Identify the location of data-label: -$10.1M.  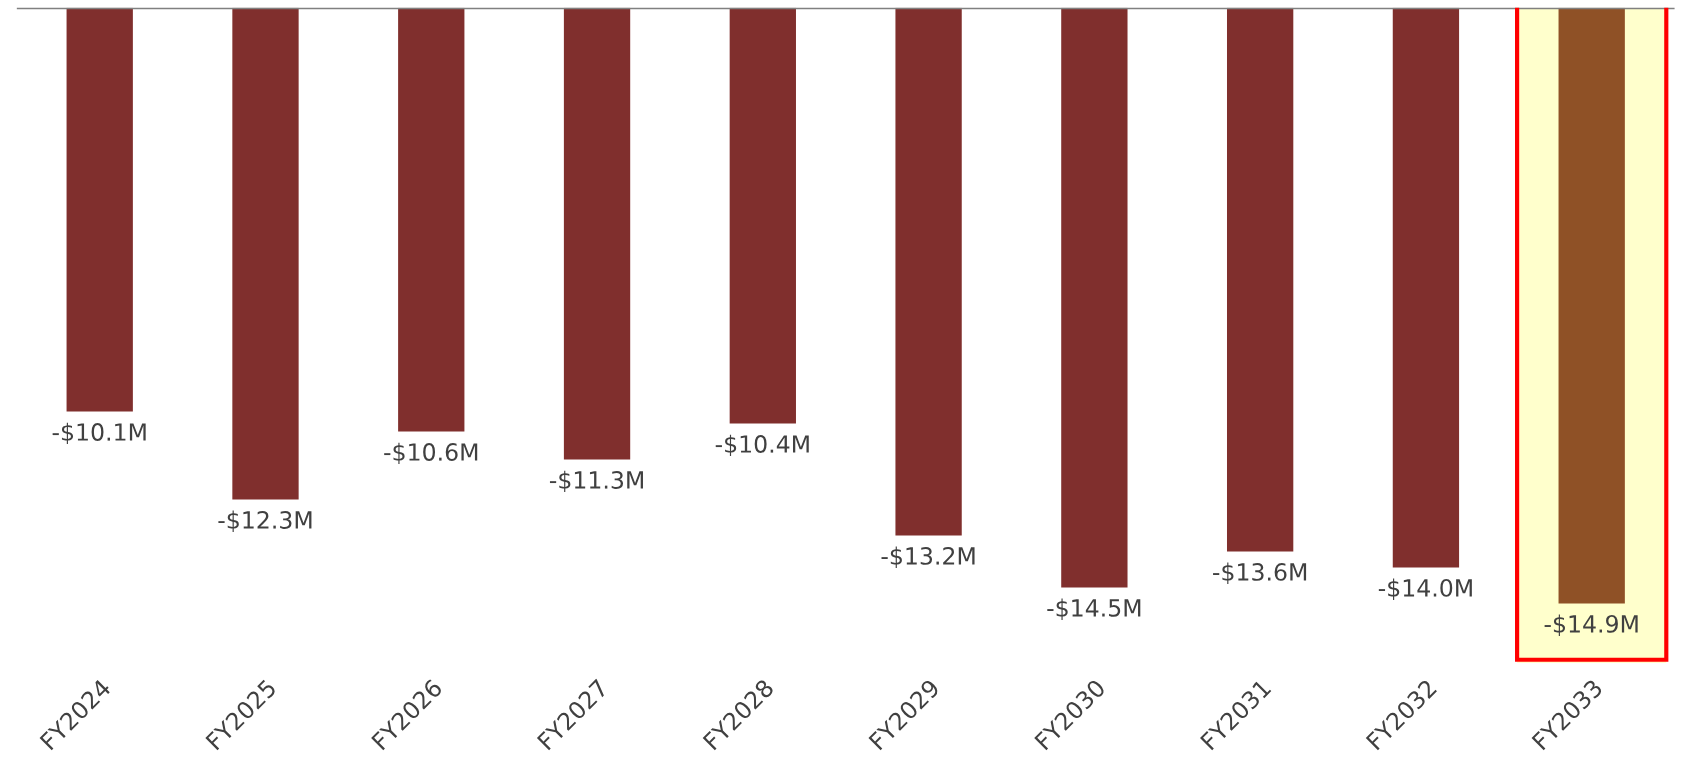
(99, 433).